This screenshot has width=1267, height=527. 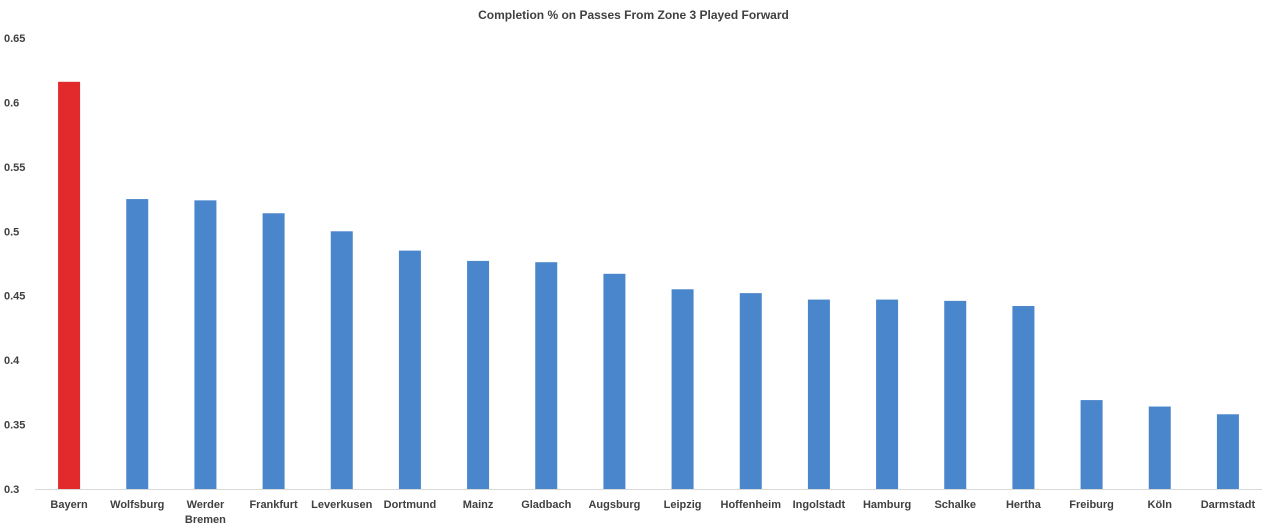 I want to click on y-tick-label: 0.4, so click(x=12, y=361).